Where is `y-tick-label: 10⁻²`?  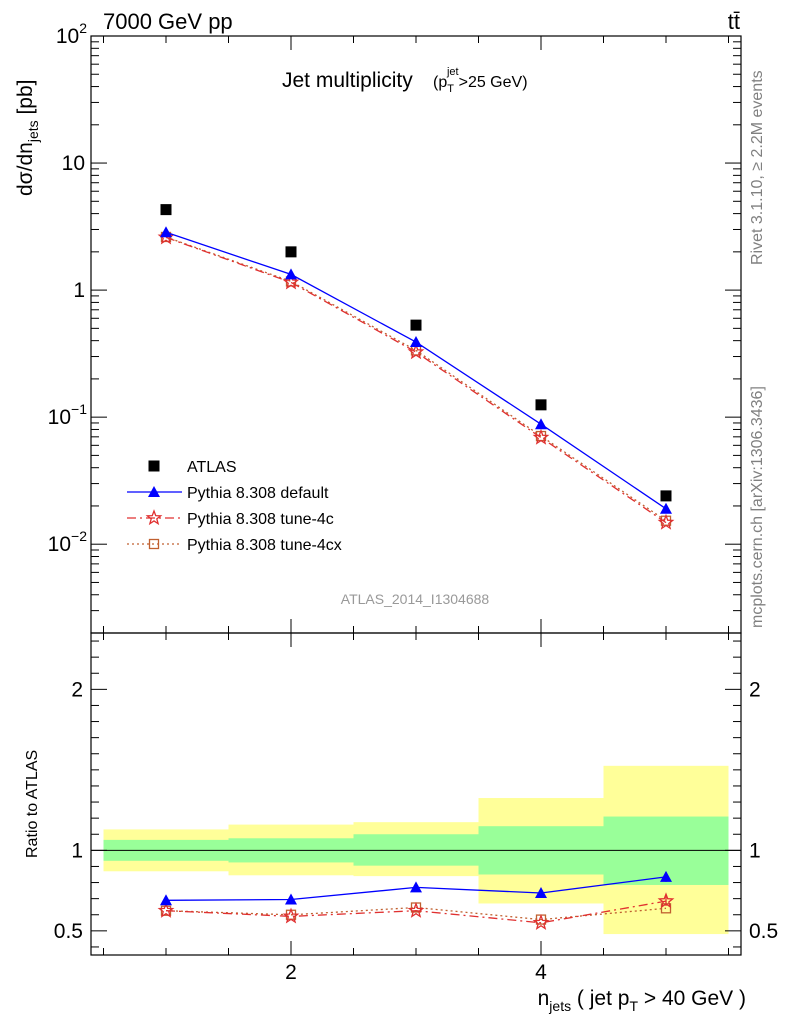
y-tick-label: 10⁻² is located at coordinates (68, 542).